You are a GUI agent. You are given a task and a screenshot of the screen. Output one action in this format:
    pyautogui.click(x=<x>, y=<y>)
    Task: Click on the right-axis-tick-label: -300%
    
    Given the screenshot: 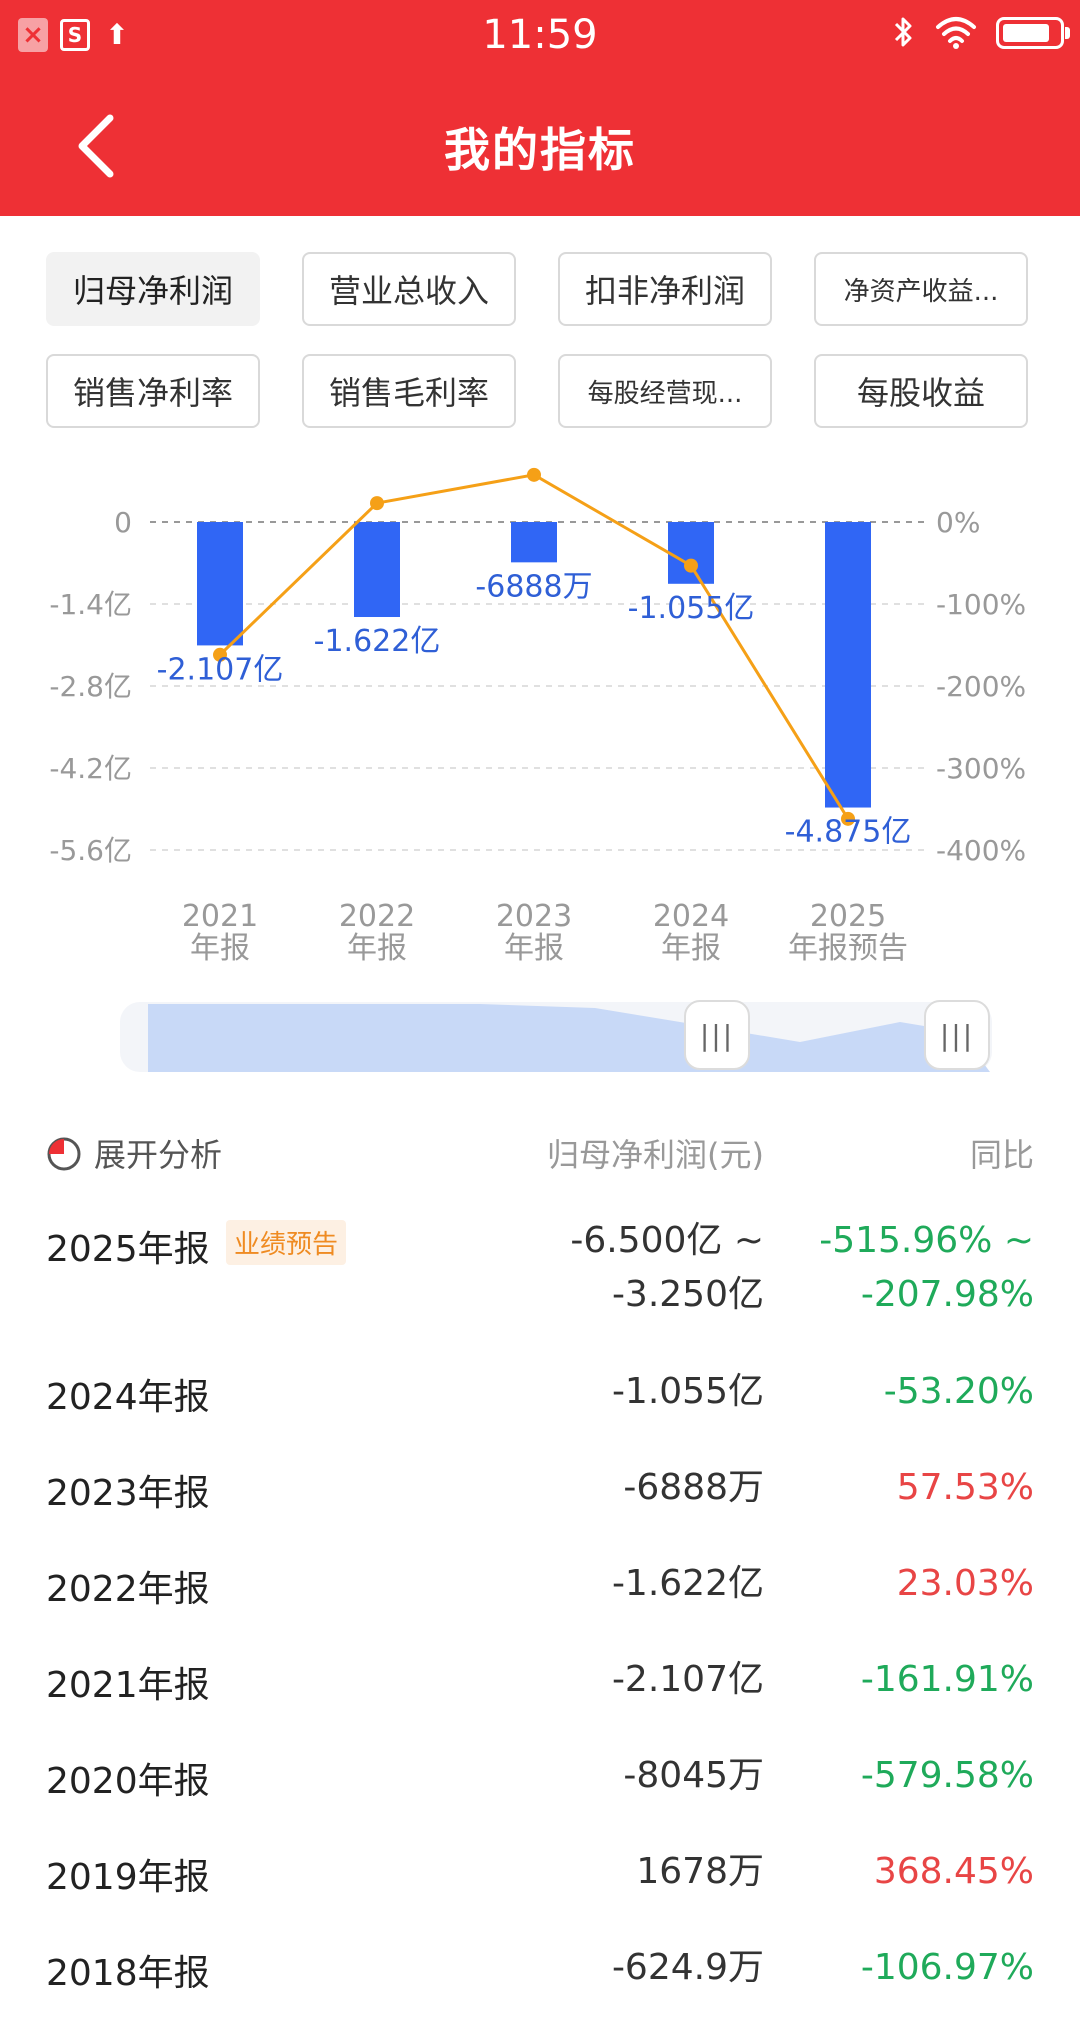 What is the action you would take?
    pyautogui.click(x=981, y=768)
    